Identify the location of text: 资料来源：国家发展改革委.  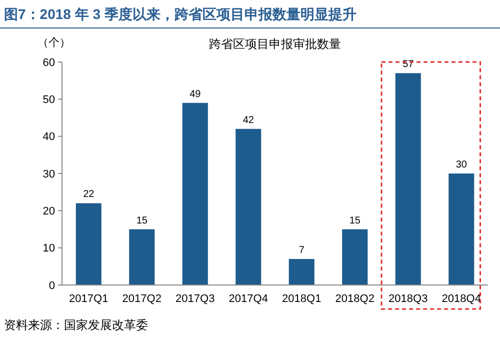
(76, 325).